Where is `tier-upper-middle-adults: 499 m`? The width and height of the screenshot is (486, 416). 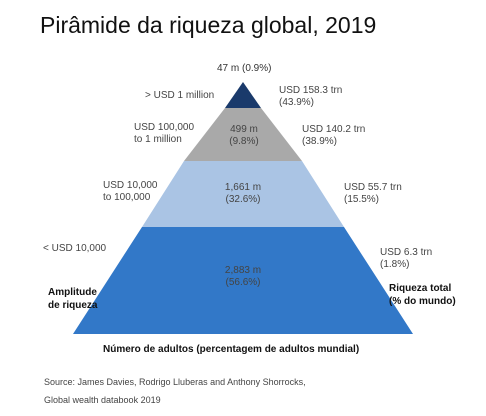
tier-upper-middle-adults: 499 m is located at coordinates (244, 129).